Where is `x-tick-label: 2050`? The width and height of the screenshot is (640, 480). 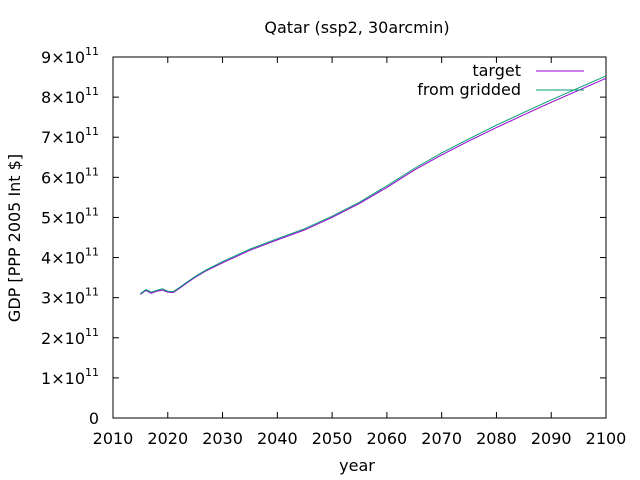 x-tick-label: 2050 is located at coordinates (332, 438).